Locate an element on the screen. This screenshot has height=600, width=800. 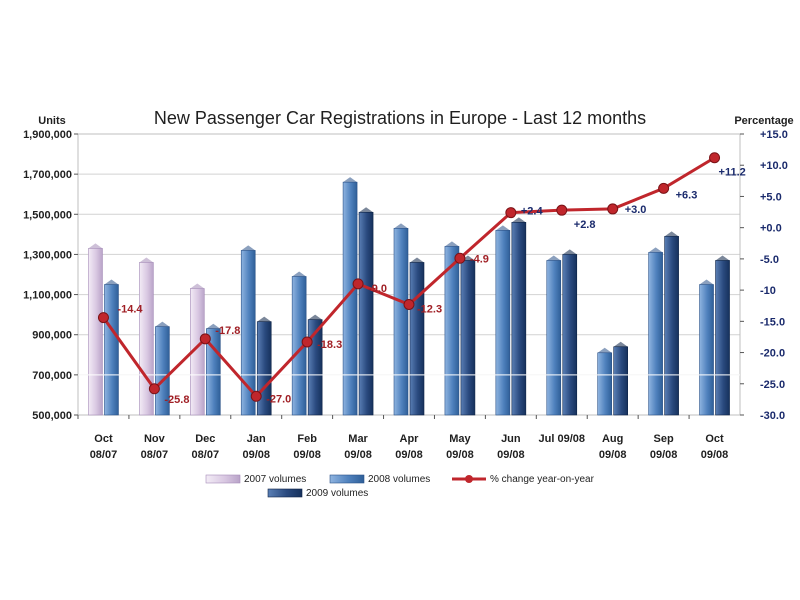
line-data-label-3: -27.0 is located at coordinates (278, 399).